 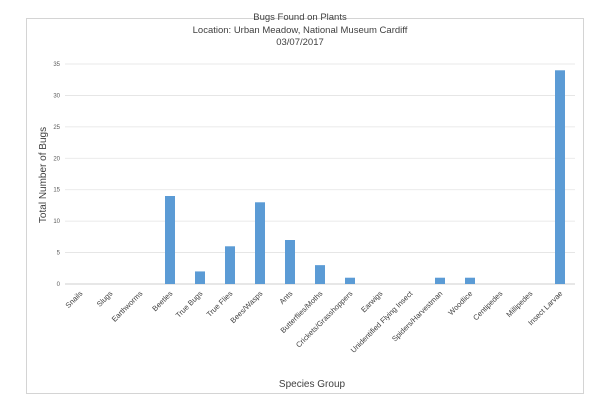 I want to click on x-tick-label: Woodlice, so click(x=460, y=303).